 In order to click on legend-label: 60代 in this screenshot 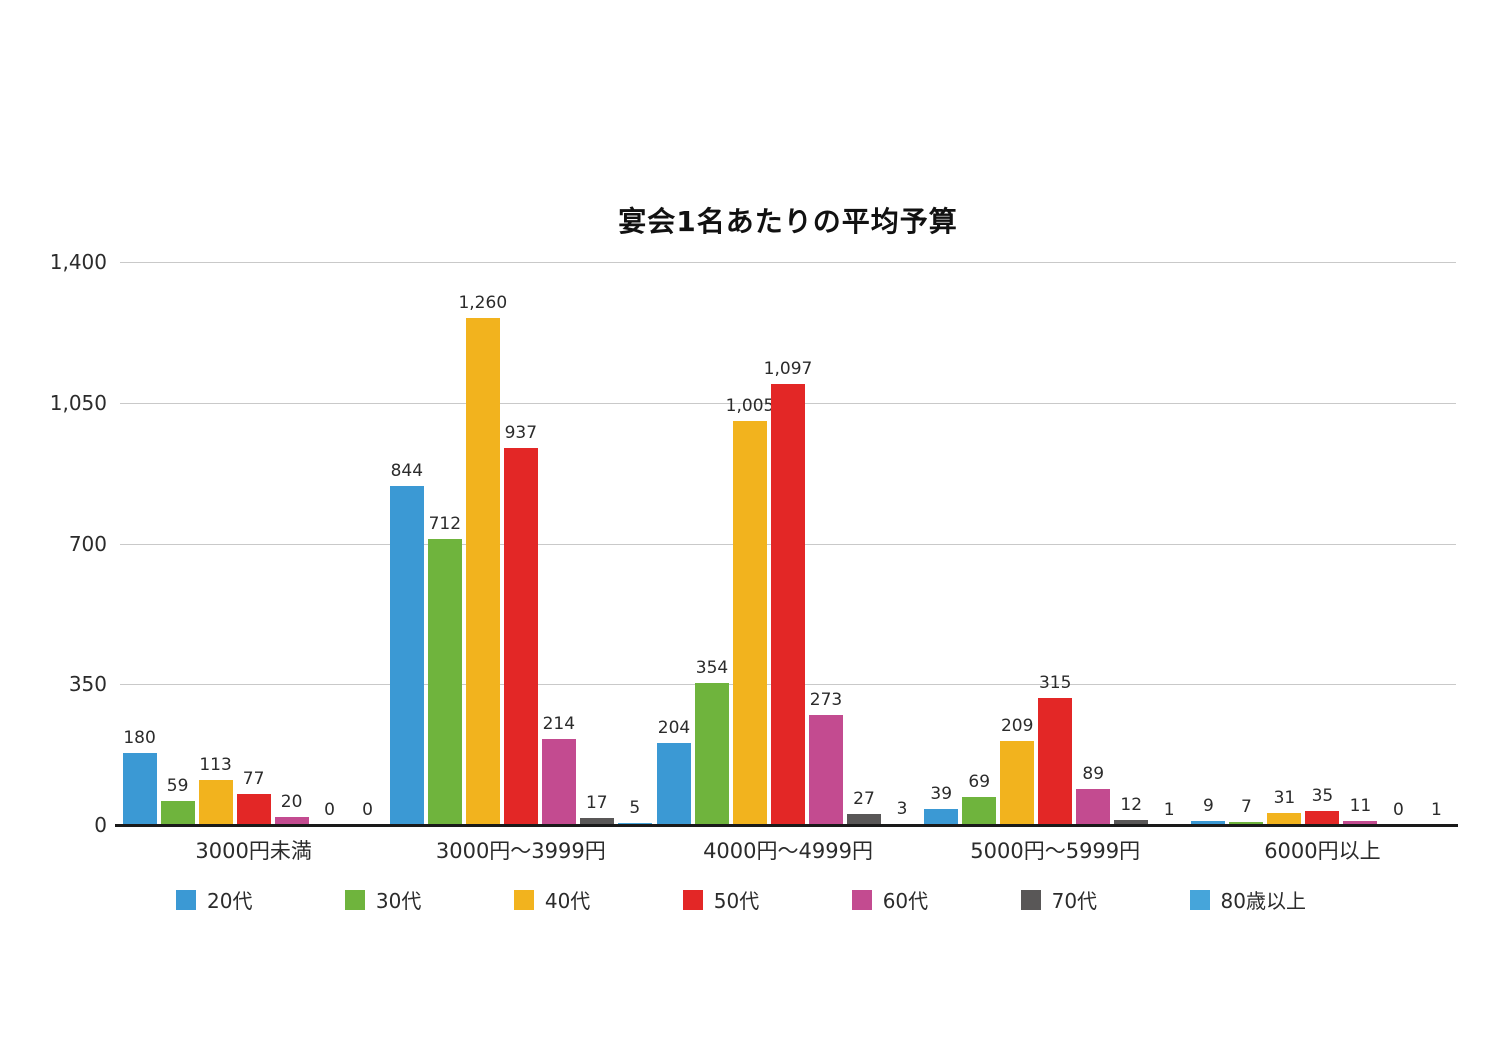, I will do `click(905, 901)`.